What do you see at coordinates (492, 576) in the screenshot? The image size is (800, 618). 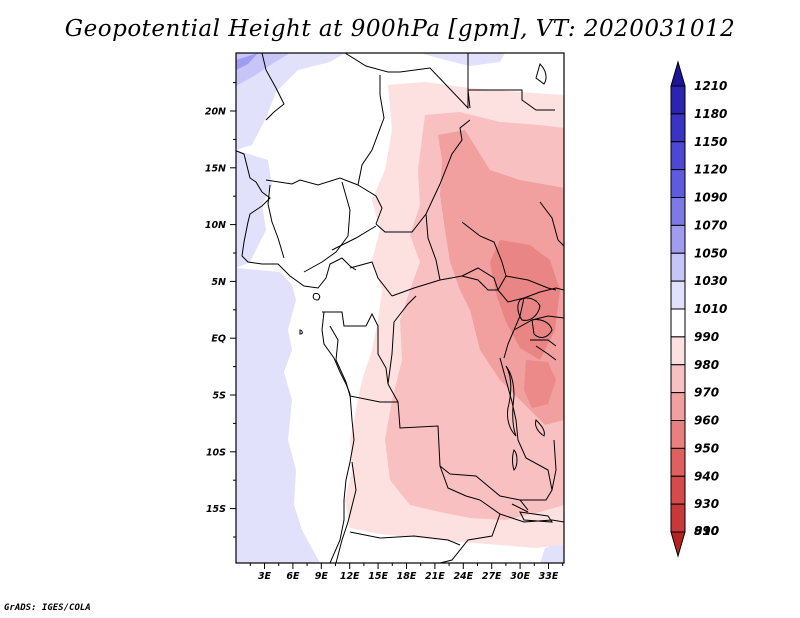 I see `lon-label: 27E` at bounding box center [492, 576].